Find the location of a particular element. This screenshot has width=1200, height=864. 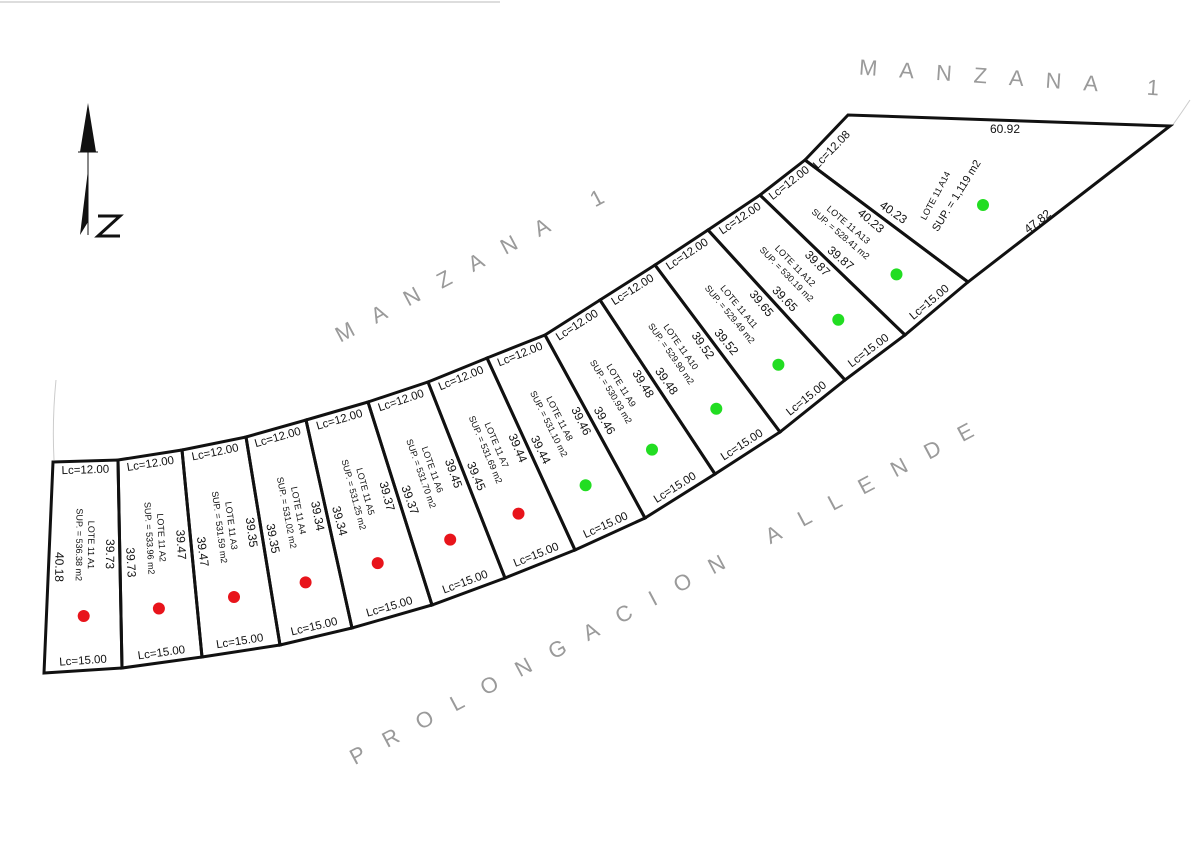

back-length: Lc=15.00 is located at coordinates (83, 661).